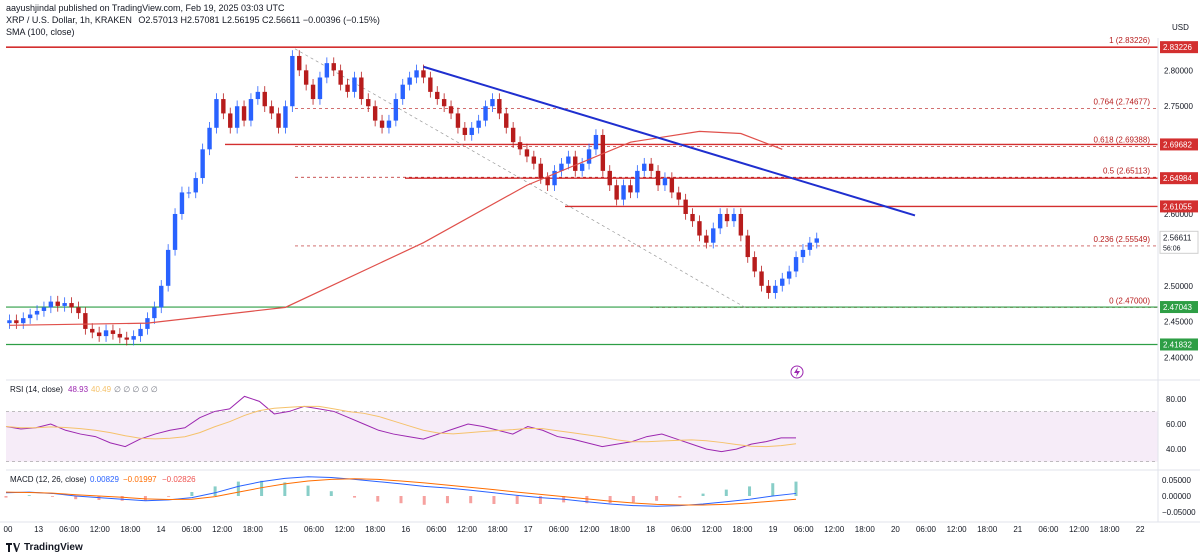 This screenshot has width=1200, height=560. What do you see at coordinates (8, 529) in the screenshot?
I see `x-tick-label: 00` at bounding box center [8, 529].